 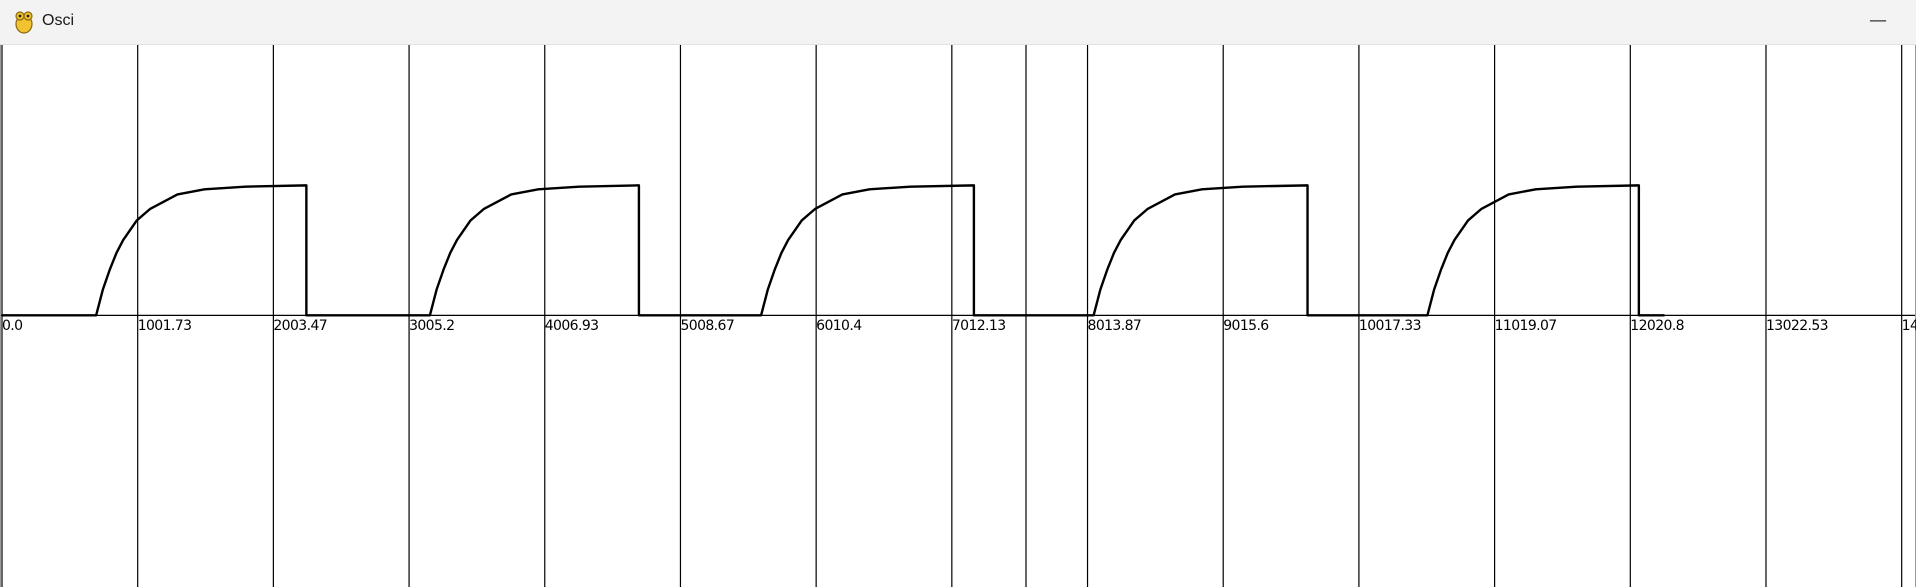 What do you see at coordinates (979, 326) in the screenshot?
I see `x-tick-label: 7012.13` at bounding box center [979, 326].